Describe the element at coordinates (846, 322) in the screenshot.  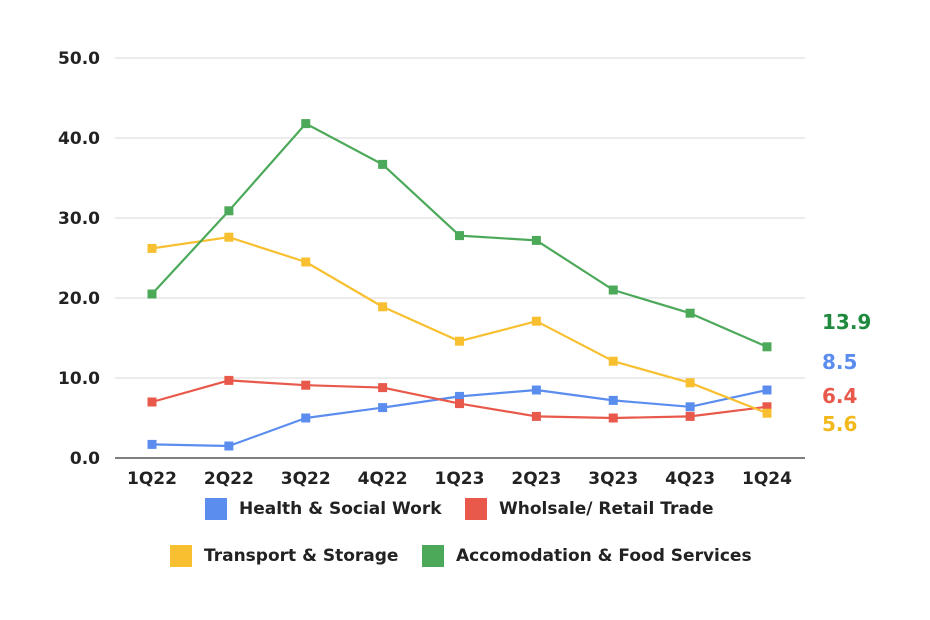
I see `end-label: 13.9` at that location.